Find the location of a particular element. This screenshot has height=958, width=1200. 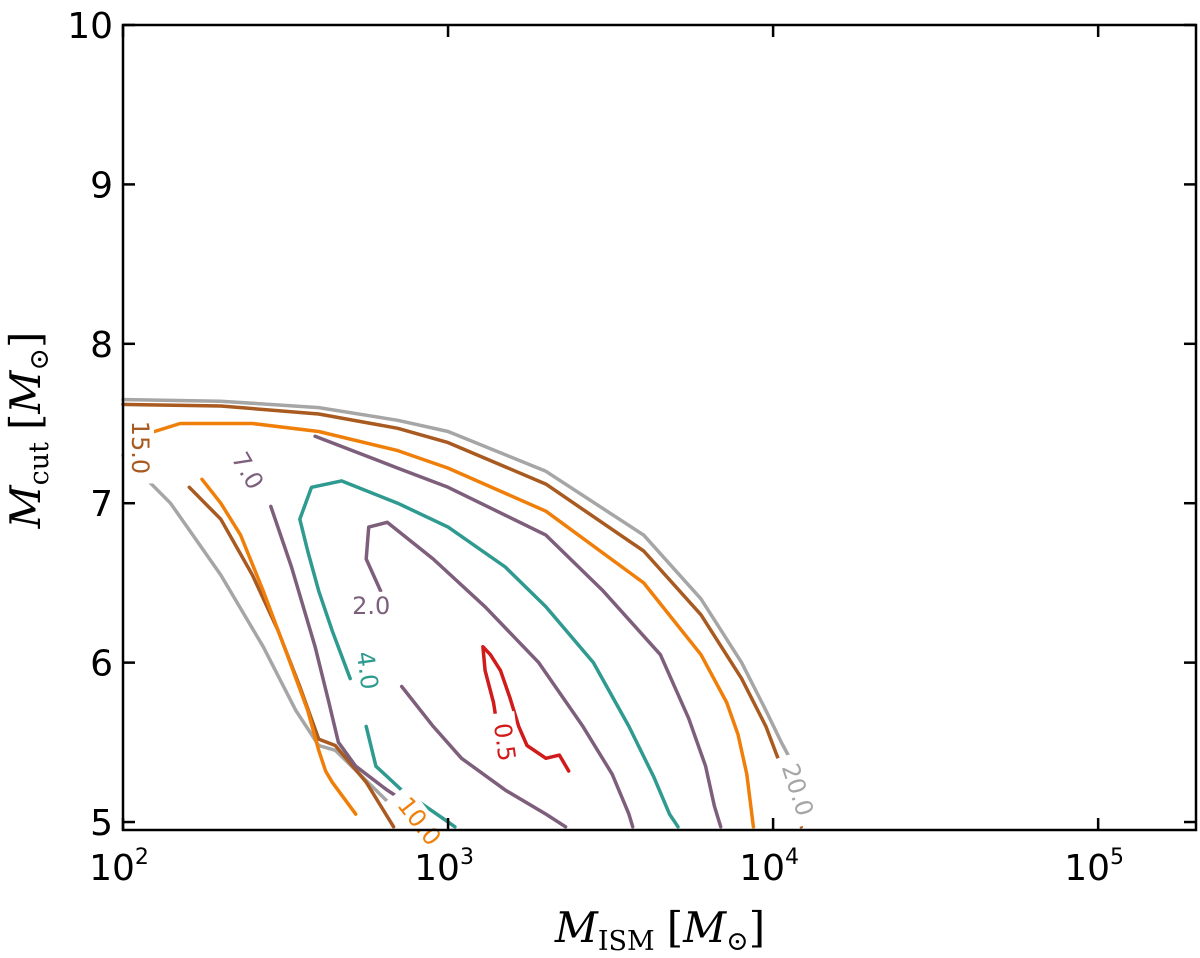

contour-label-15.0: 15.0 is located at coordinates (140, 447).